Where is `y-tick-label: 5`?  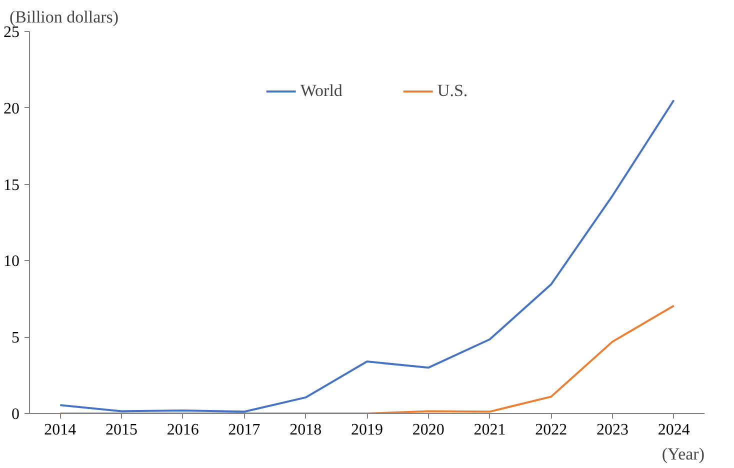
y-tick-label: 5 is located at coordinates (16, 338).